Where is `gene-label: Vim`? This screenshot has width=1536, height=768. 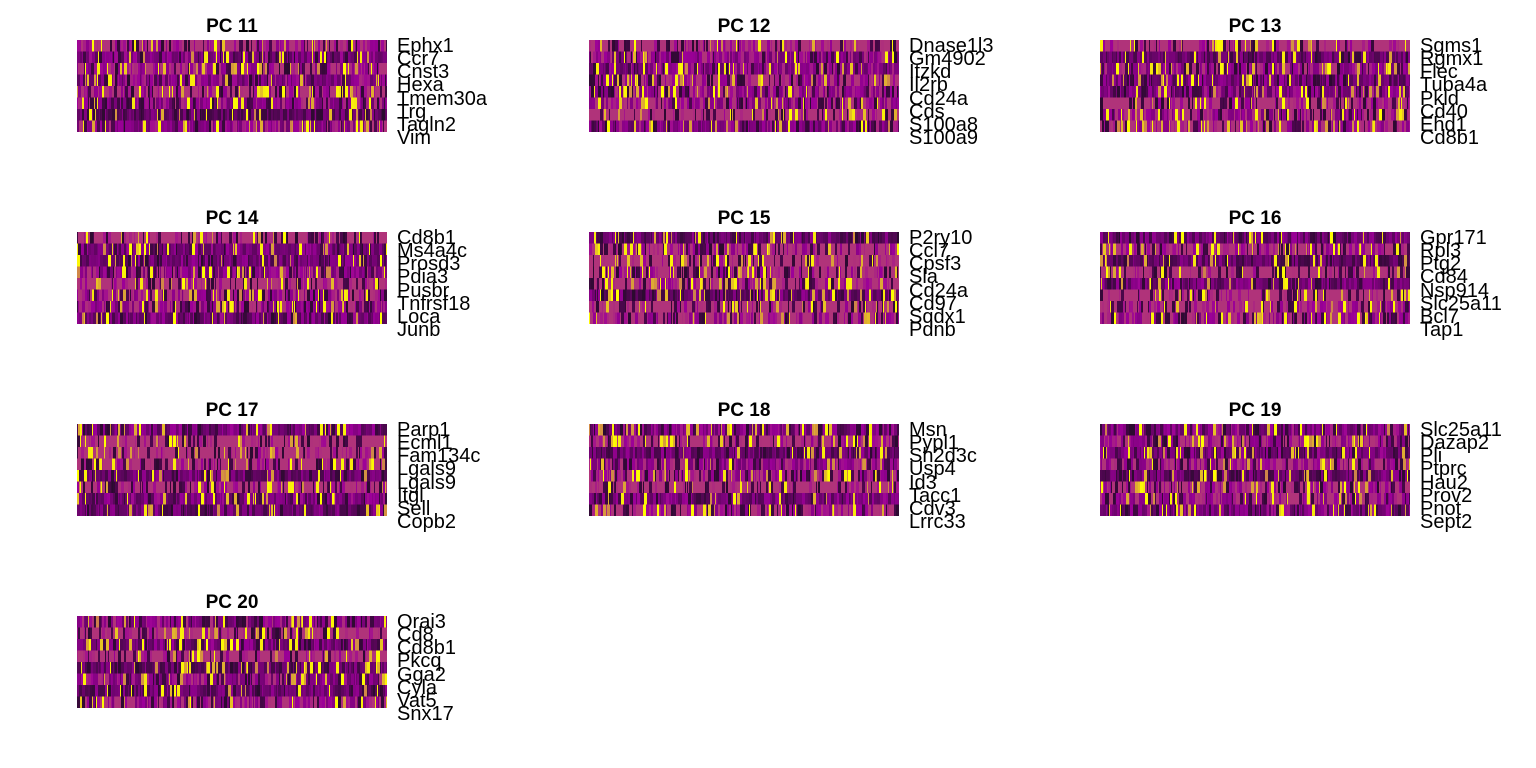 gene-label: Vim is located at coordinates (414, 138).